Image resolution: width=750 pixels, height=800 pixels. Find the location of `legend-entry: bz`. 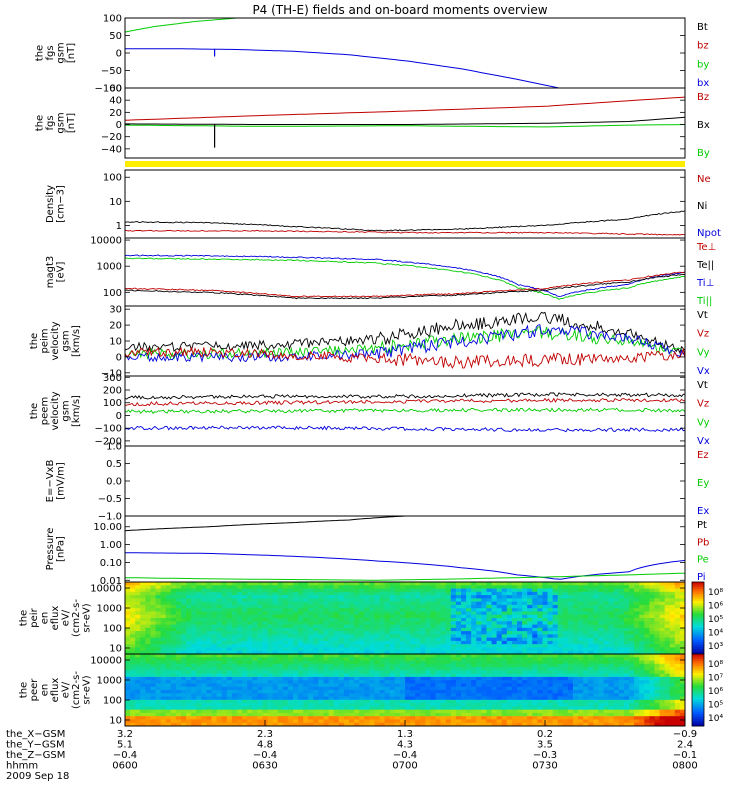

legend-entry: bz is located at coordinates (703, 46).